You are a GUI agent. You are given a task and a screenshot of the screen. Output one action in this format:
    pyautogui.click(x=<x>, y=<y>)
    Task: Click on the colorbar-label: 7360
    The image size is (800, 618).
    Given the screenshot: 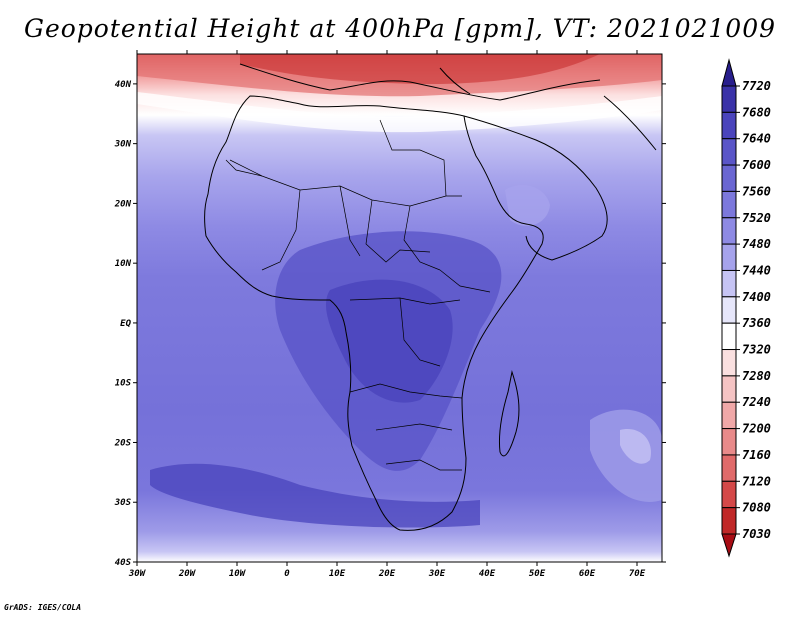 What is the action you would take?
    pyautogui.click(x=756, y=323)
    